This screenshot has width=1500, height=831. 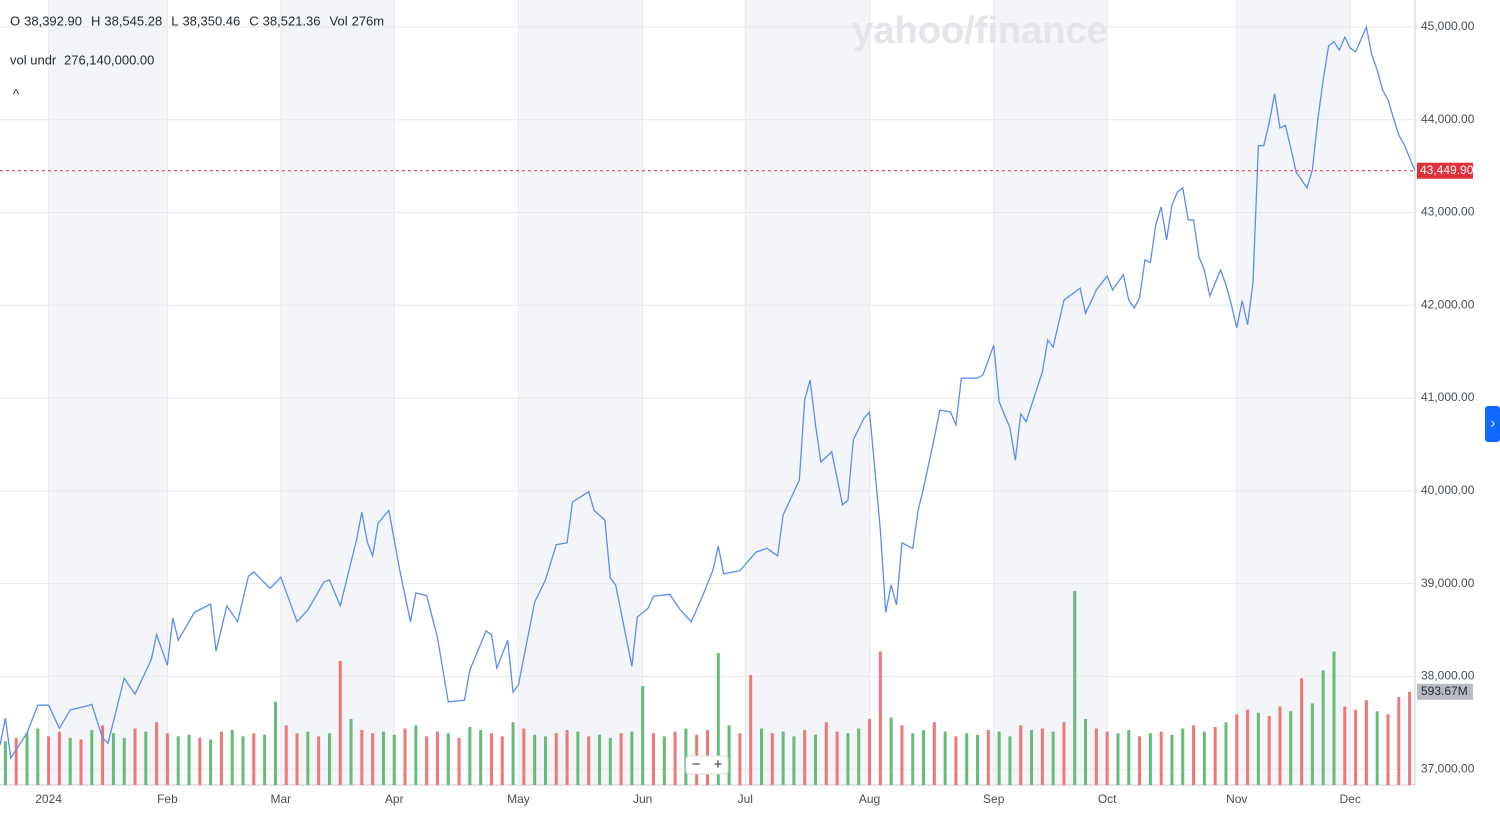 I want to click on y-tick-label: 41,000.00, so click(x=1448, y=397).